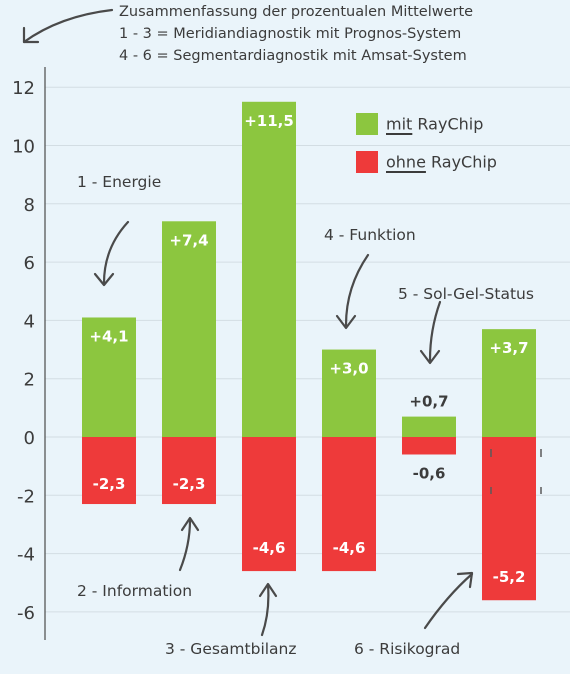 The image size is (570, 674). What do you see at coordinates (357, 290) in the screenshot?
I see `arrow-funktion-icon` at bounding box center [357, 290].